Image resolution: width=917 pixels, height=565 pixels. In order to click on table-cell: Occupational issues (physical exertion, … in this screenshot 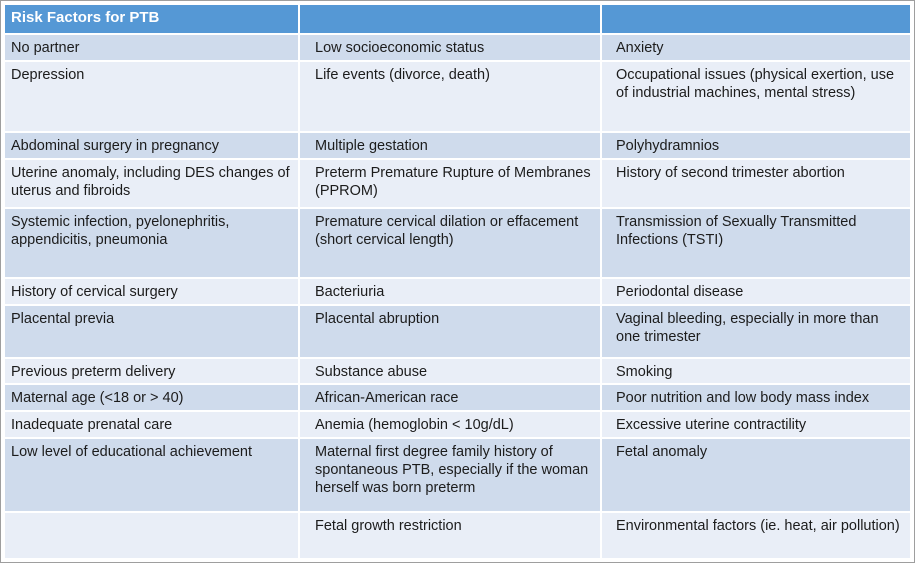, I will do `click(756, 96)`.